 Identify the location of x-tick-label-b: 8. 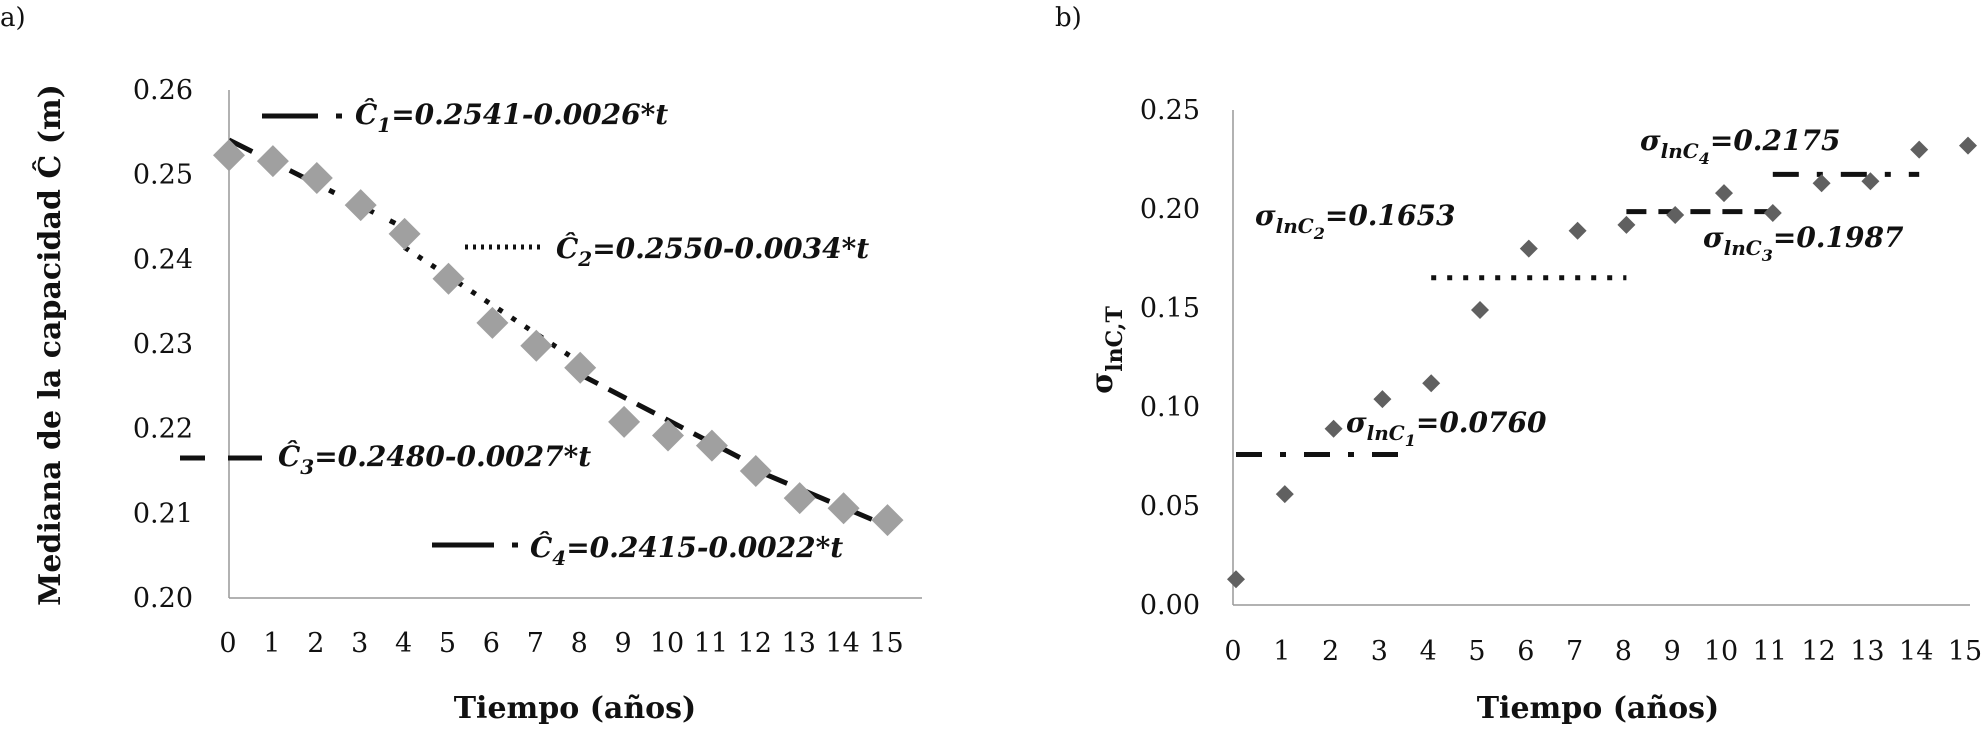
(1623, 651).